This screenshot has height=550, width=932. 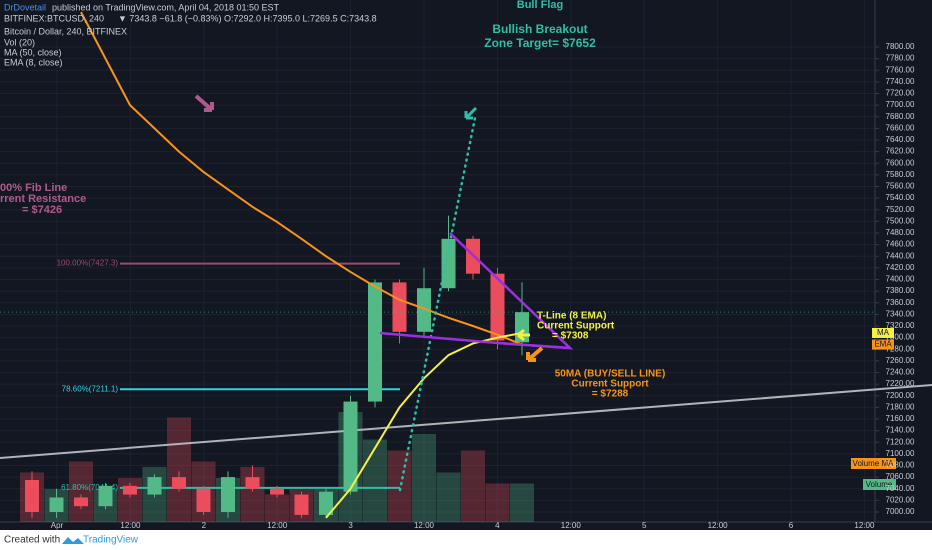 What do you see at coordinates (900, 465) in the screenshot?
I see `y-tick-label: 7080.00` at bounding box center [900, 465].